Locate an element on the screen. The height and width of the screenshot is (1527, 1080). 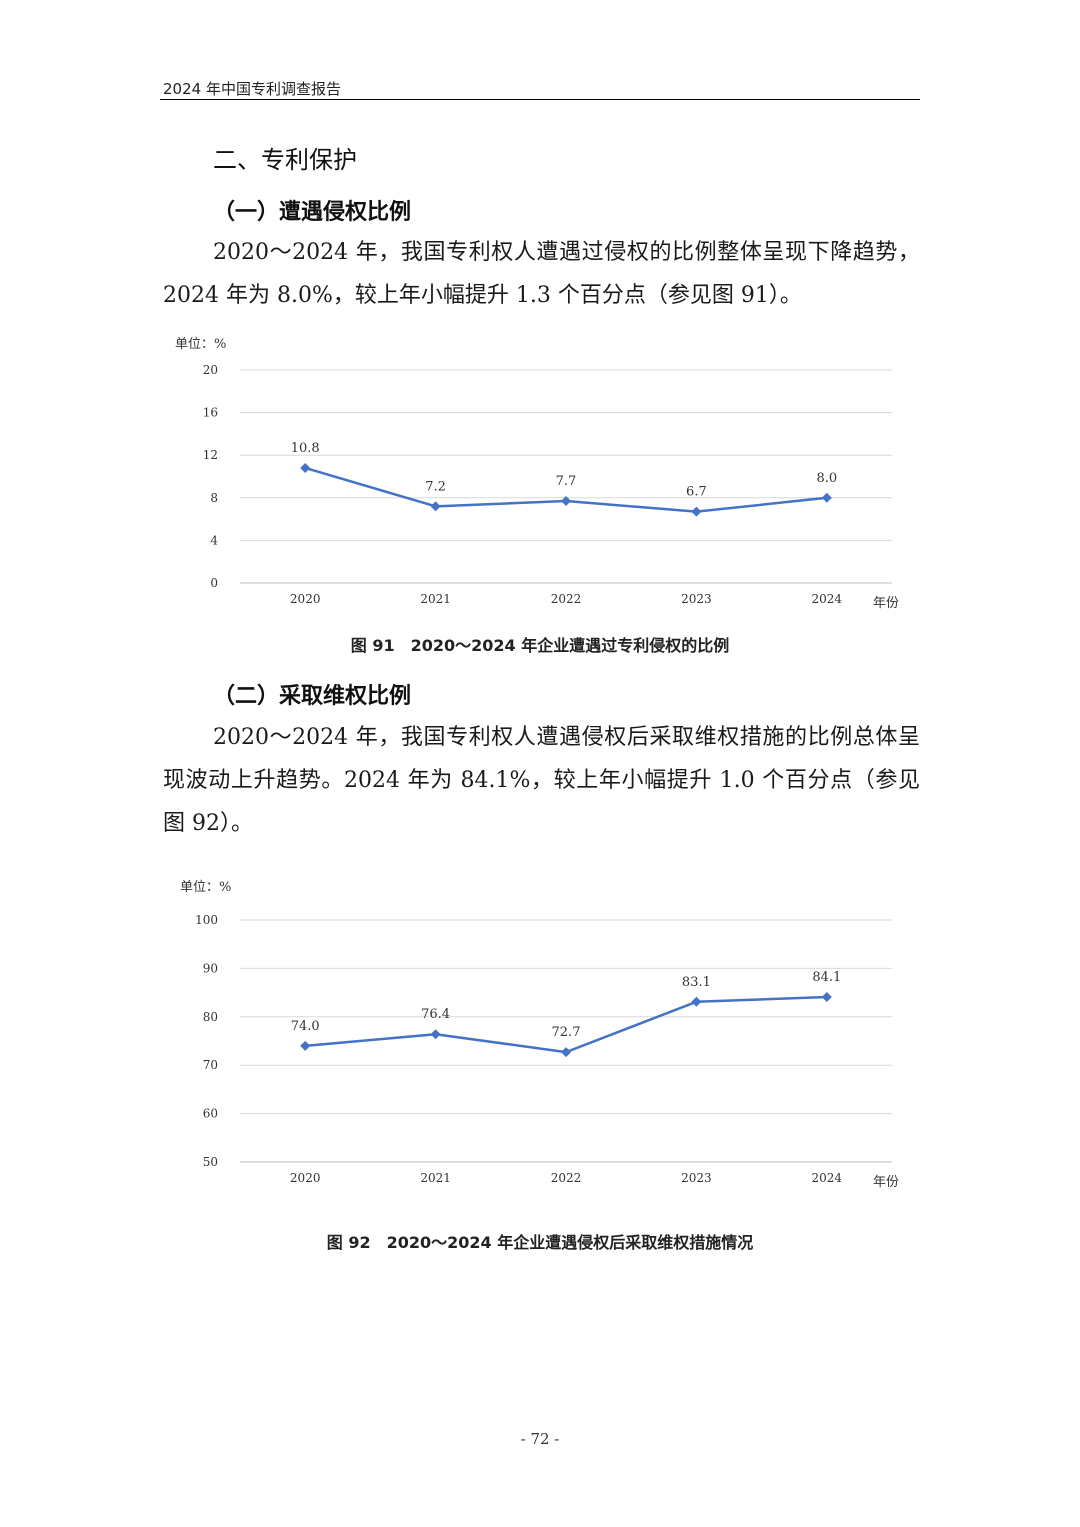
chart-91-data-label: 8.0 is located at coordinates (826, 478).